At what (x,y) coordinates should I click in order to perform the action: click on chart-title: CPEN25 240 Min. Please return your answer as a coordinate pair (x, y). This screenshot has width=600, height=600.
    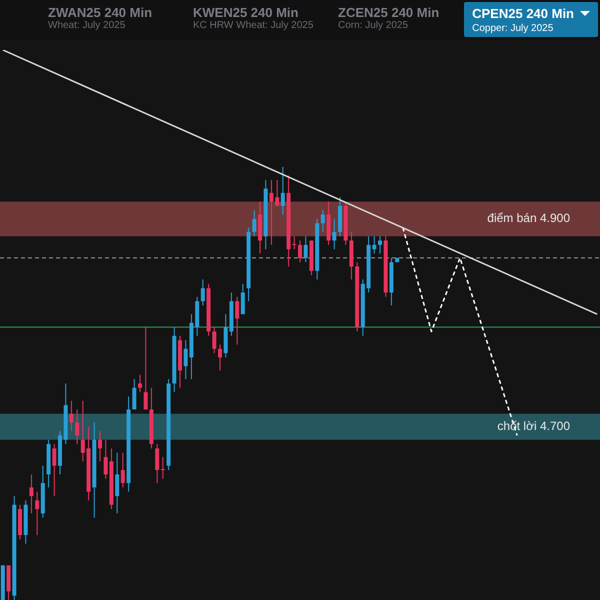
    Looking at the image, I should click on (523, 13).